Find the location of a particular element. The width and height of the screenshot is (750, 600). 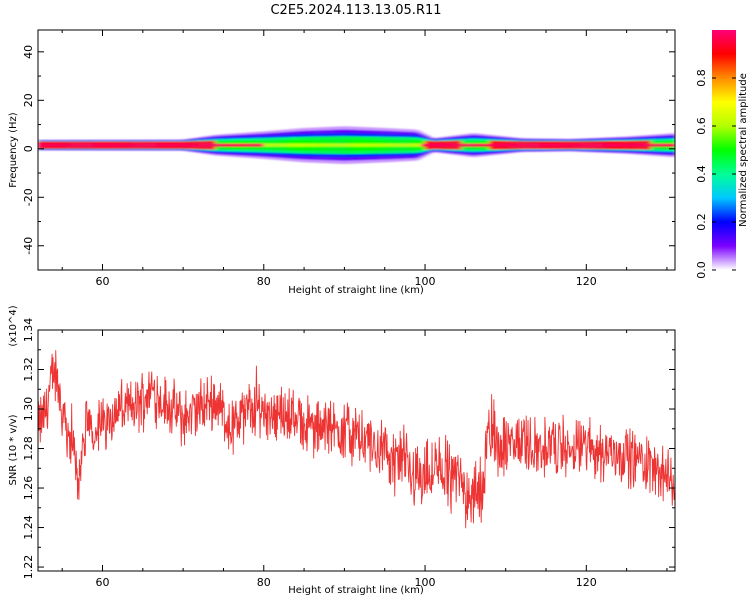

snr-y-tick-label: 1.32 is located at coordinates (28, 369).